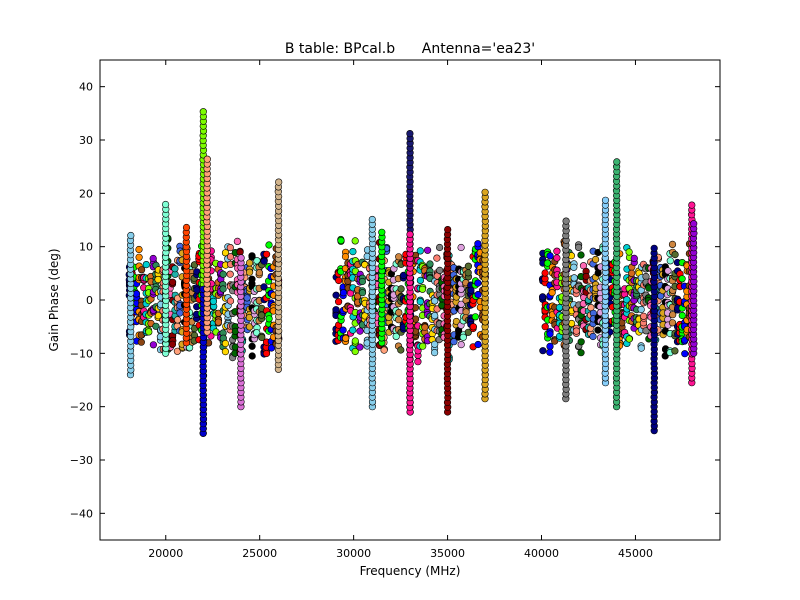 This screenshot has width=800, height=600. Describe the element at coordinates (447, 553) in the screenshot. I see `x-tick-label: 35000` at that location.